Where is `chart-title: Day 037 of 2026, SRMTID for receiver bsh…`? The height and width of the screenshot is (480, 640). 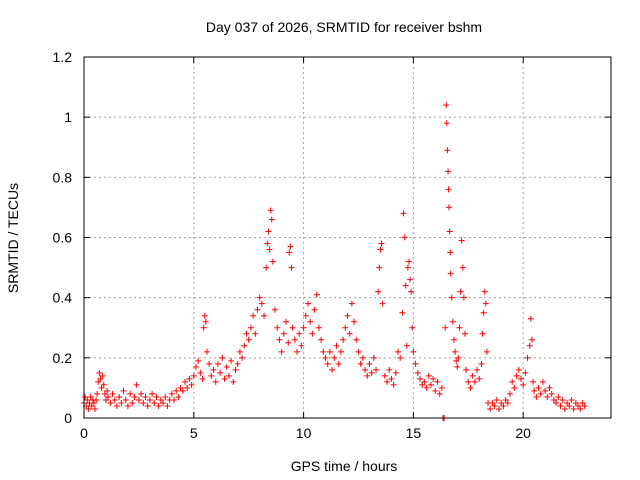 chart-title: Day 037 of 2026, SRMTID for receiver bsh… is located at coordinates (344, 27).